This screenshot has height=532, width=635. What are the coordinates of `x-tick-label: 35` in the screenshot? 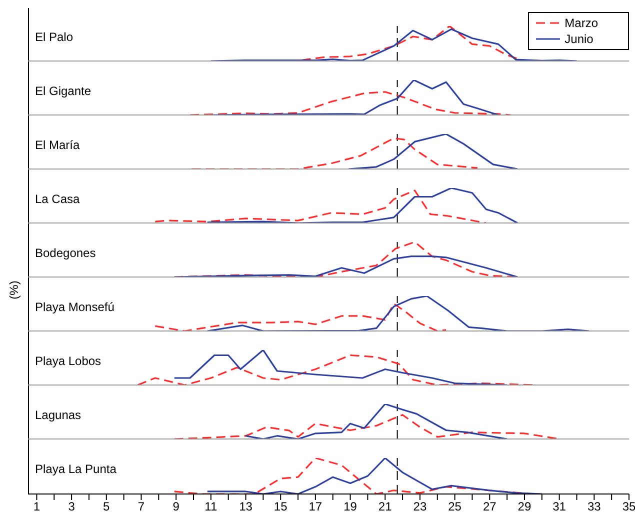 It's located at (628, 507).